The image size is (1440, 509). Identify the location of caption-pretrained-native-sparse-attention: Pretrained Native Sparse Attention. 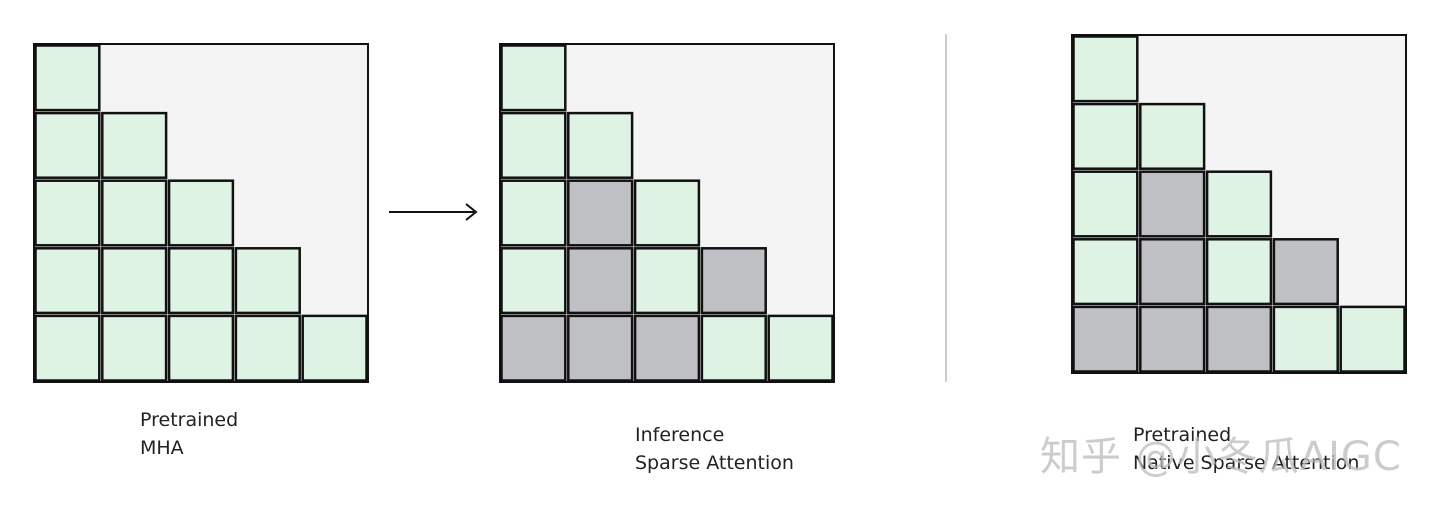
(1246, 449).